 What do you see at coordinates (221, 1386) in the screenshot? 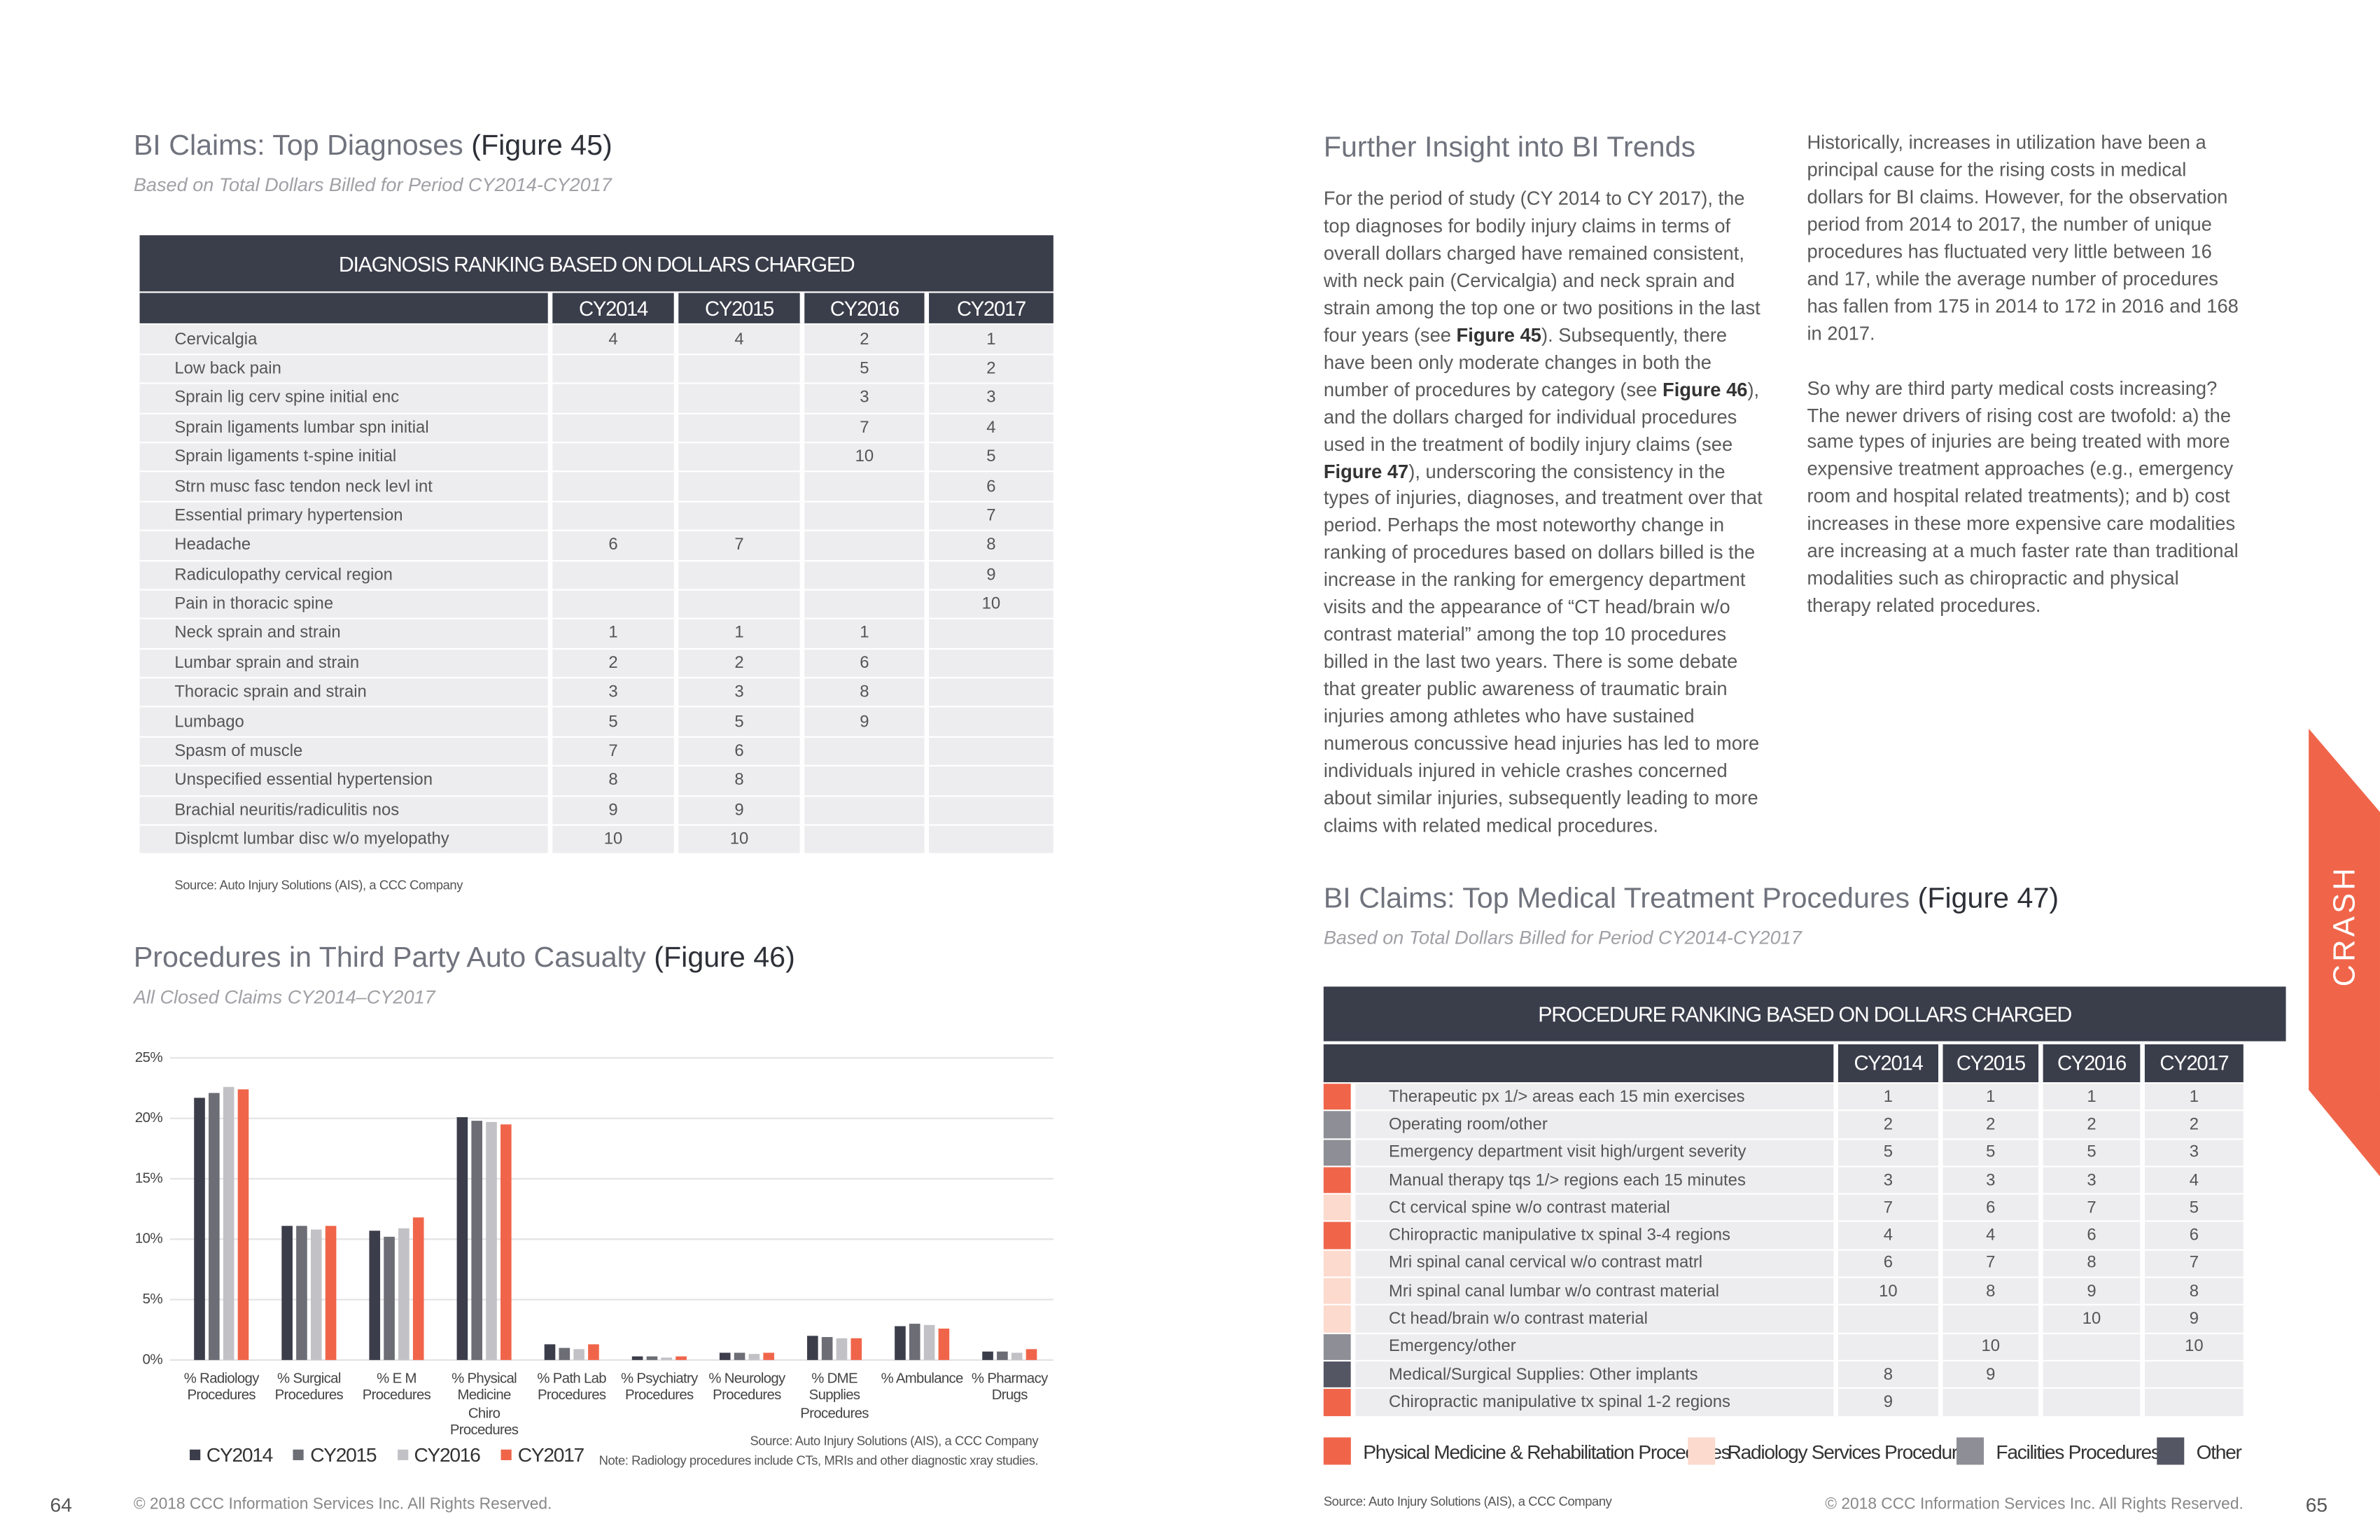
I see `x-tick-label: % Radiology Procedures` at bounding box center [221, 1386].